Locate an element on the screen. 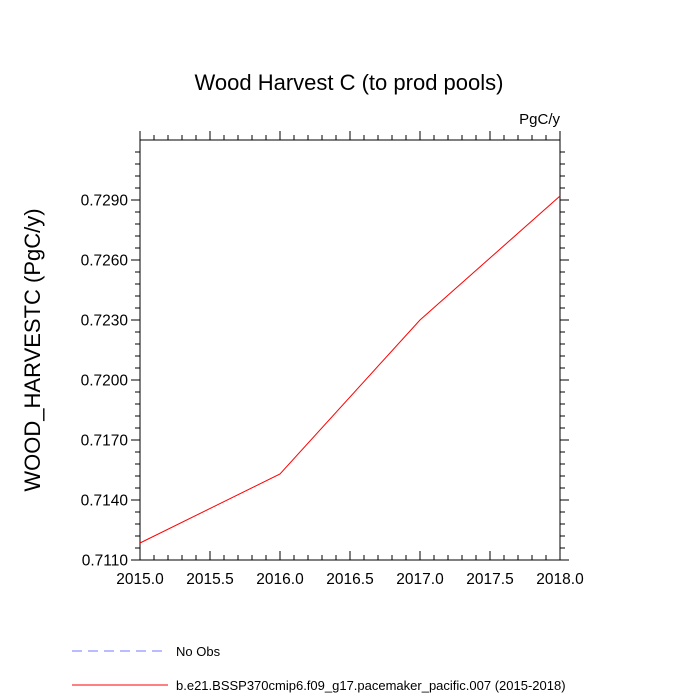 The width and height of the screenshot is (700, 700). y-tick-label: 0.7260 is located at coordinates (105, 261).